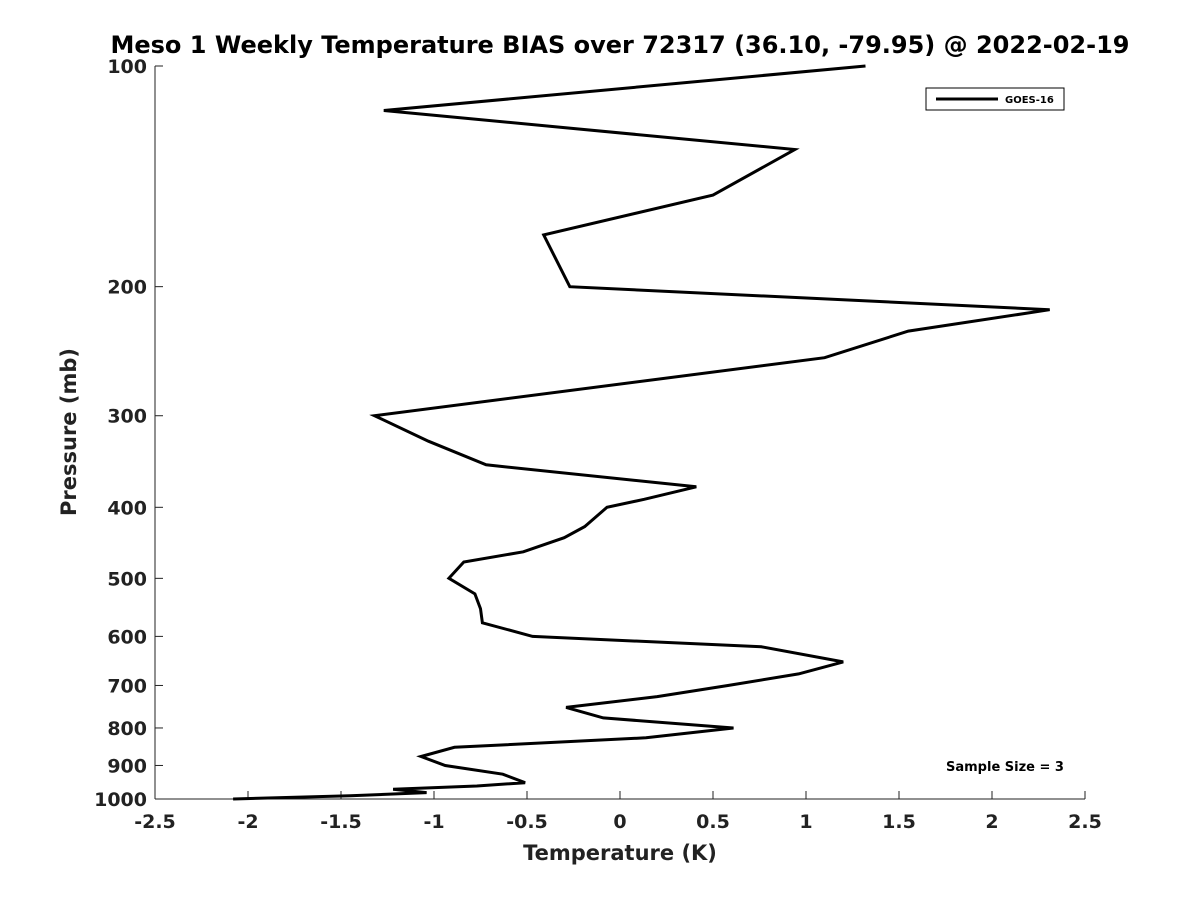  I want to click on legend-label-goes-16: GOES-16, so click(1029, 100).